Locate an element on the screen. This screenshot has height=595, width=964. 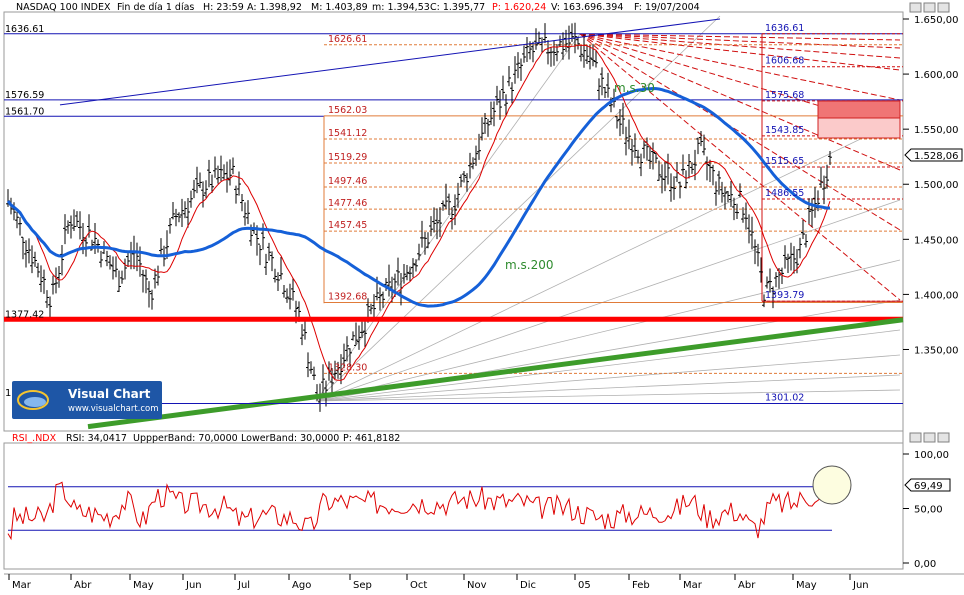
logo-brand: Visual Chart is located at coordinates (109, 394).